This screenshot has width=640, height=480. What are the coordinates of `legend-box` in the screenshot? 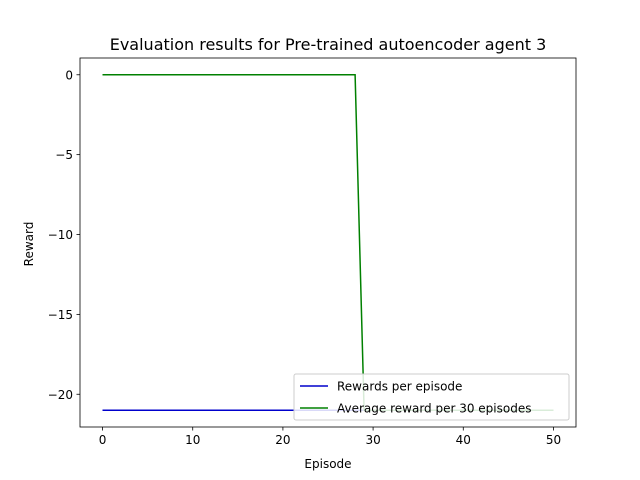 It's located at (431, 397).